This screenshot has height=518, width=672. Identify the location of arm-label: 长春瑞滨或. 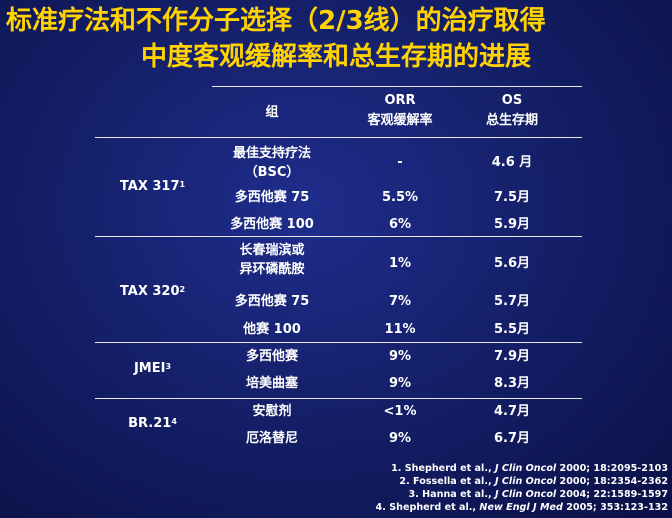
(272, 250).